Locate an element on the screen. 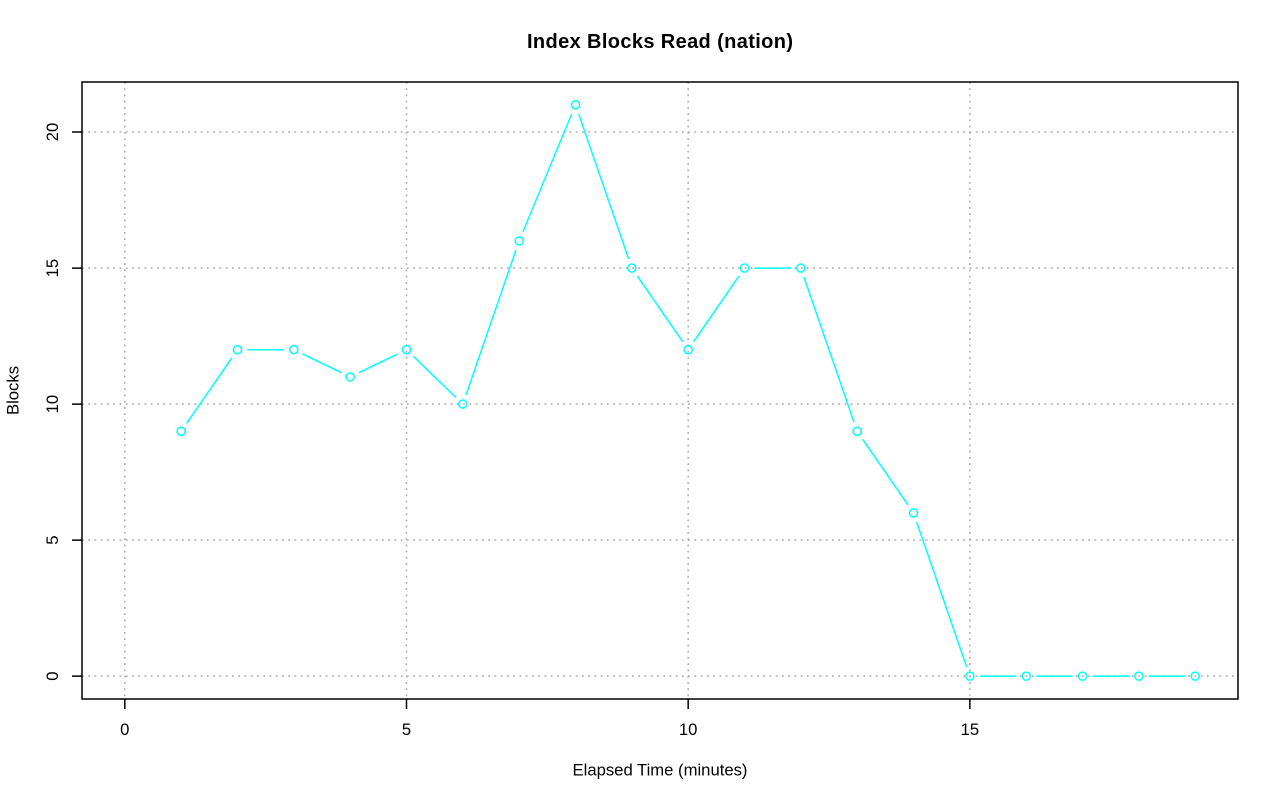 This screenshot has width=1280, height=801. svg-text: Blocks is located at coordinates (13, 390).